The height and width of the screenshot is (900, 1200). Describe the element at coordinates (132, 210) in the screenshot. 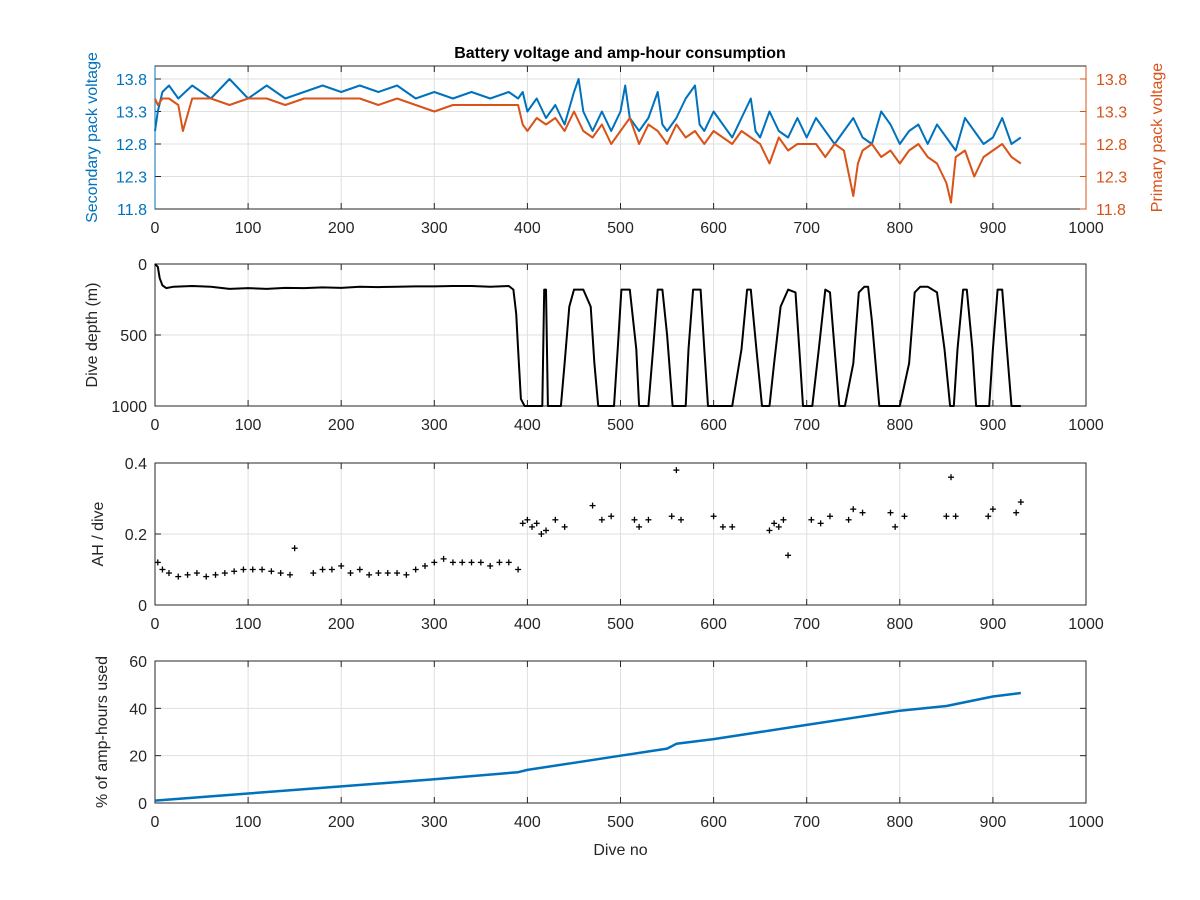

I see `y-tick-label: 11.8` at that location.